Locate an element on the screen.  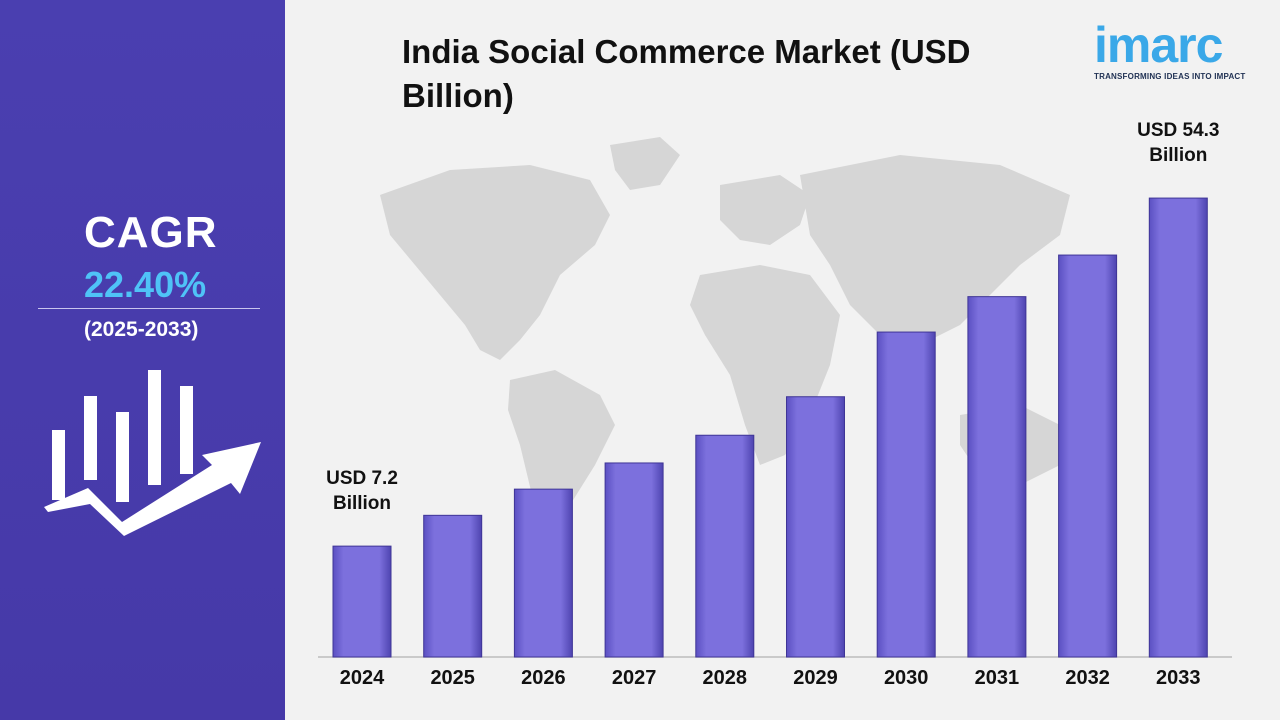
cagr-label: CAGR is located at coordinates (151, 232).